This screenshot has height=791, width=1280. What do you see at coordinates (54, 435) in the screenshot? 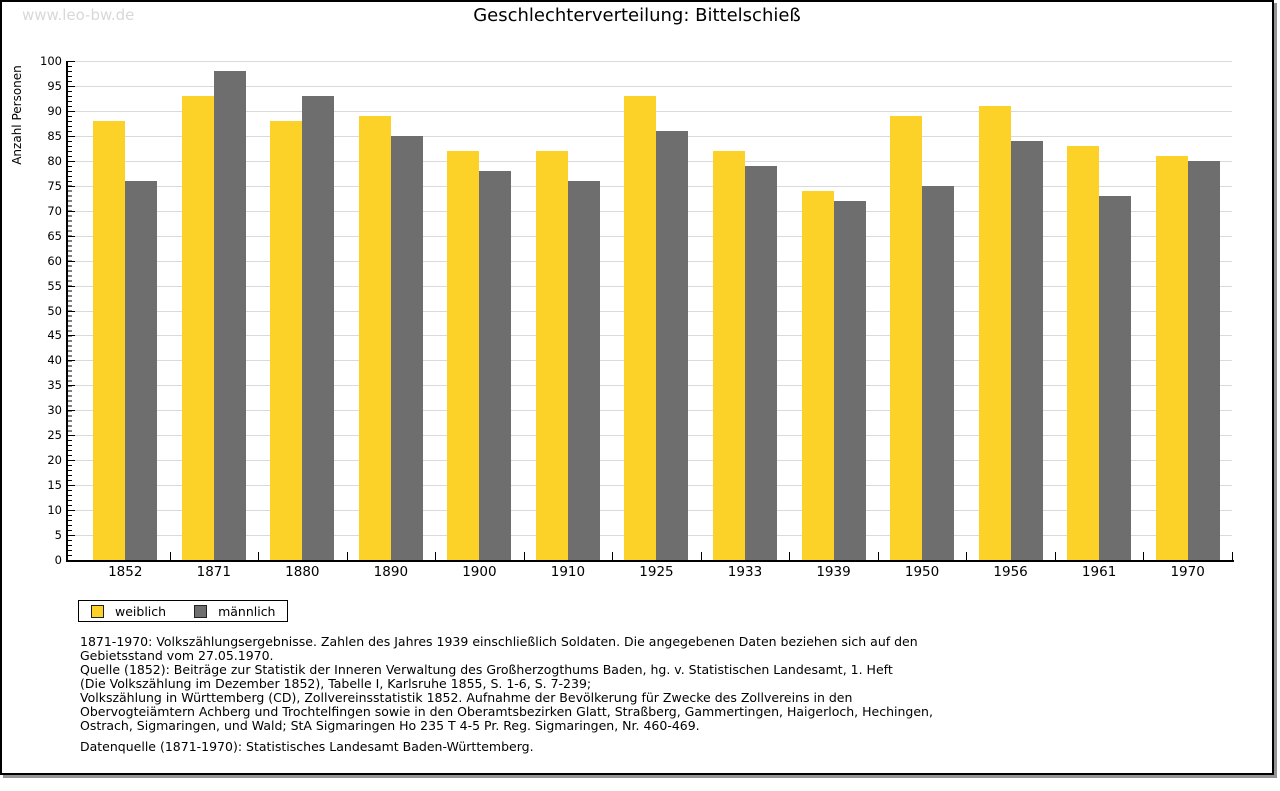
I see `y-tick-label: 25` at bounding box center [54, 435].